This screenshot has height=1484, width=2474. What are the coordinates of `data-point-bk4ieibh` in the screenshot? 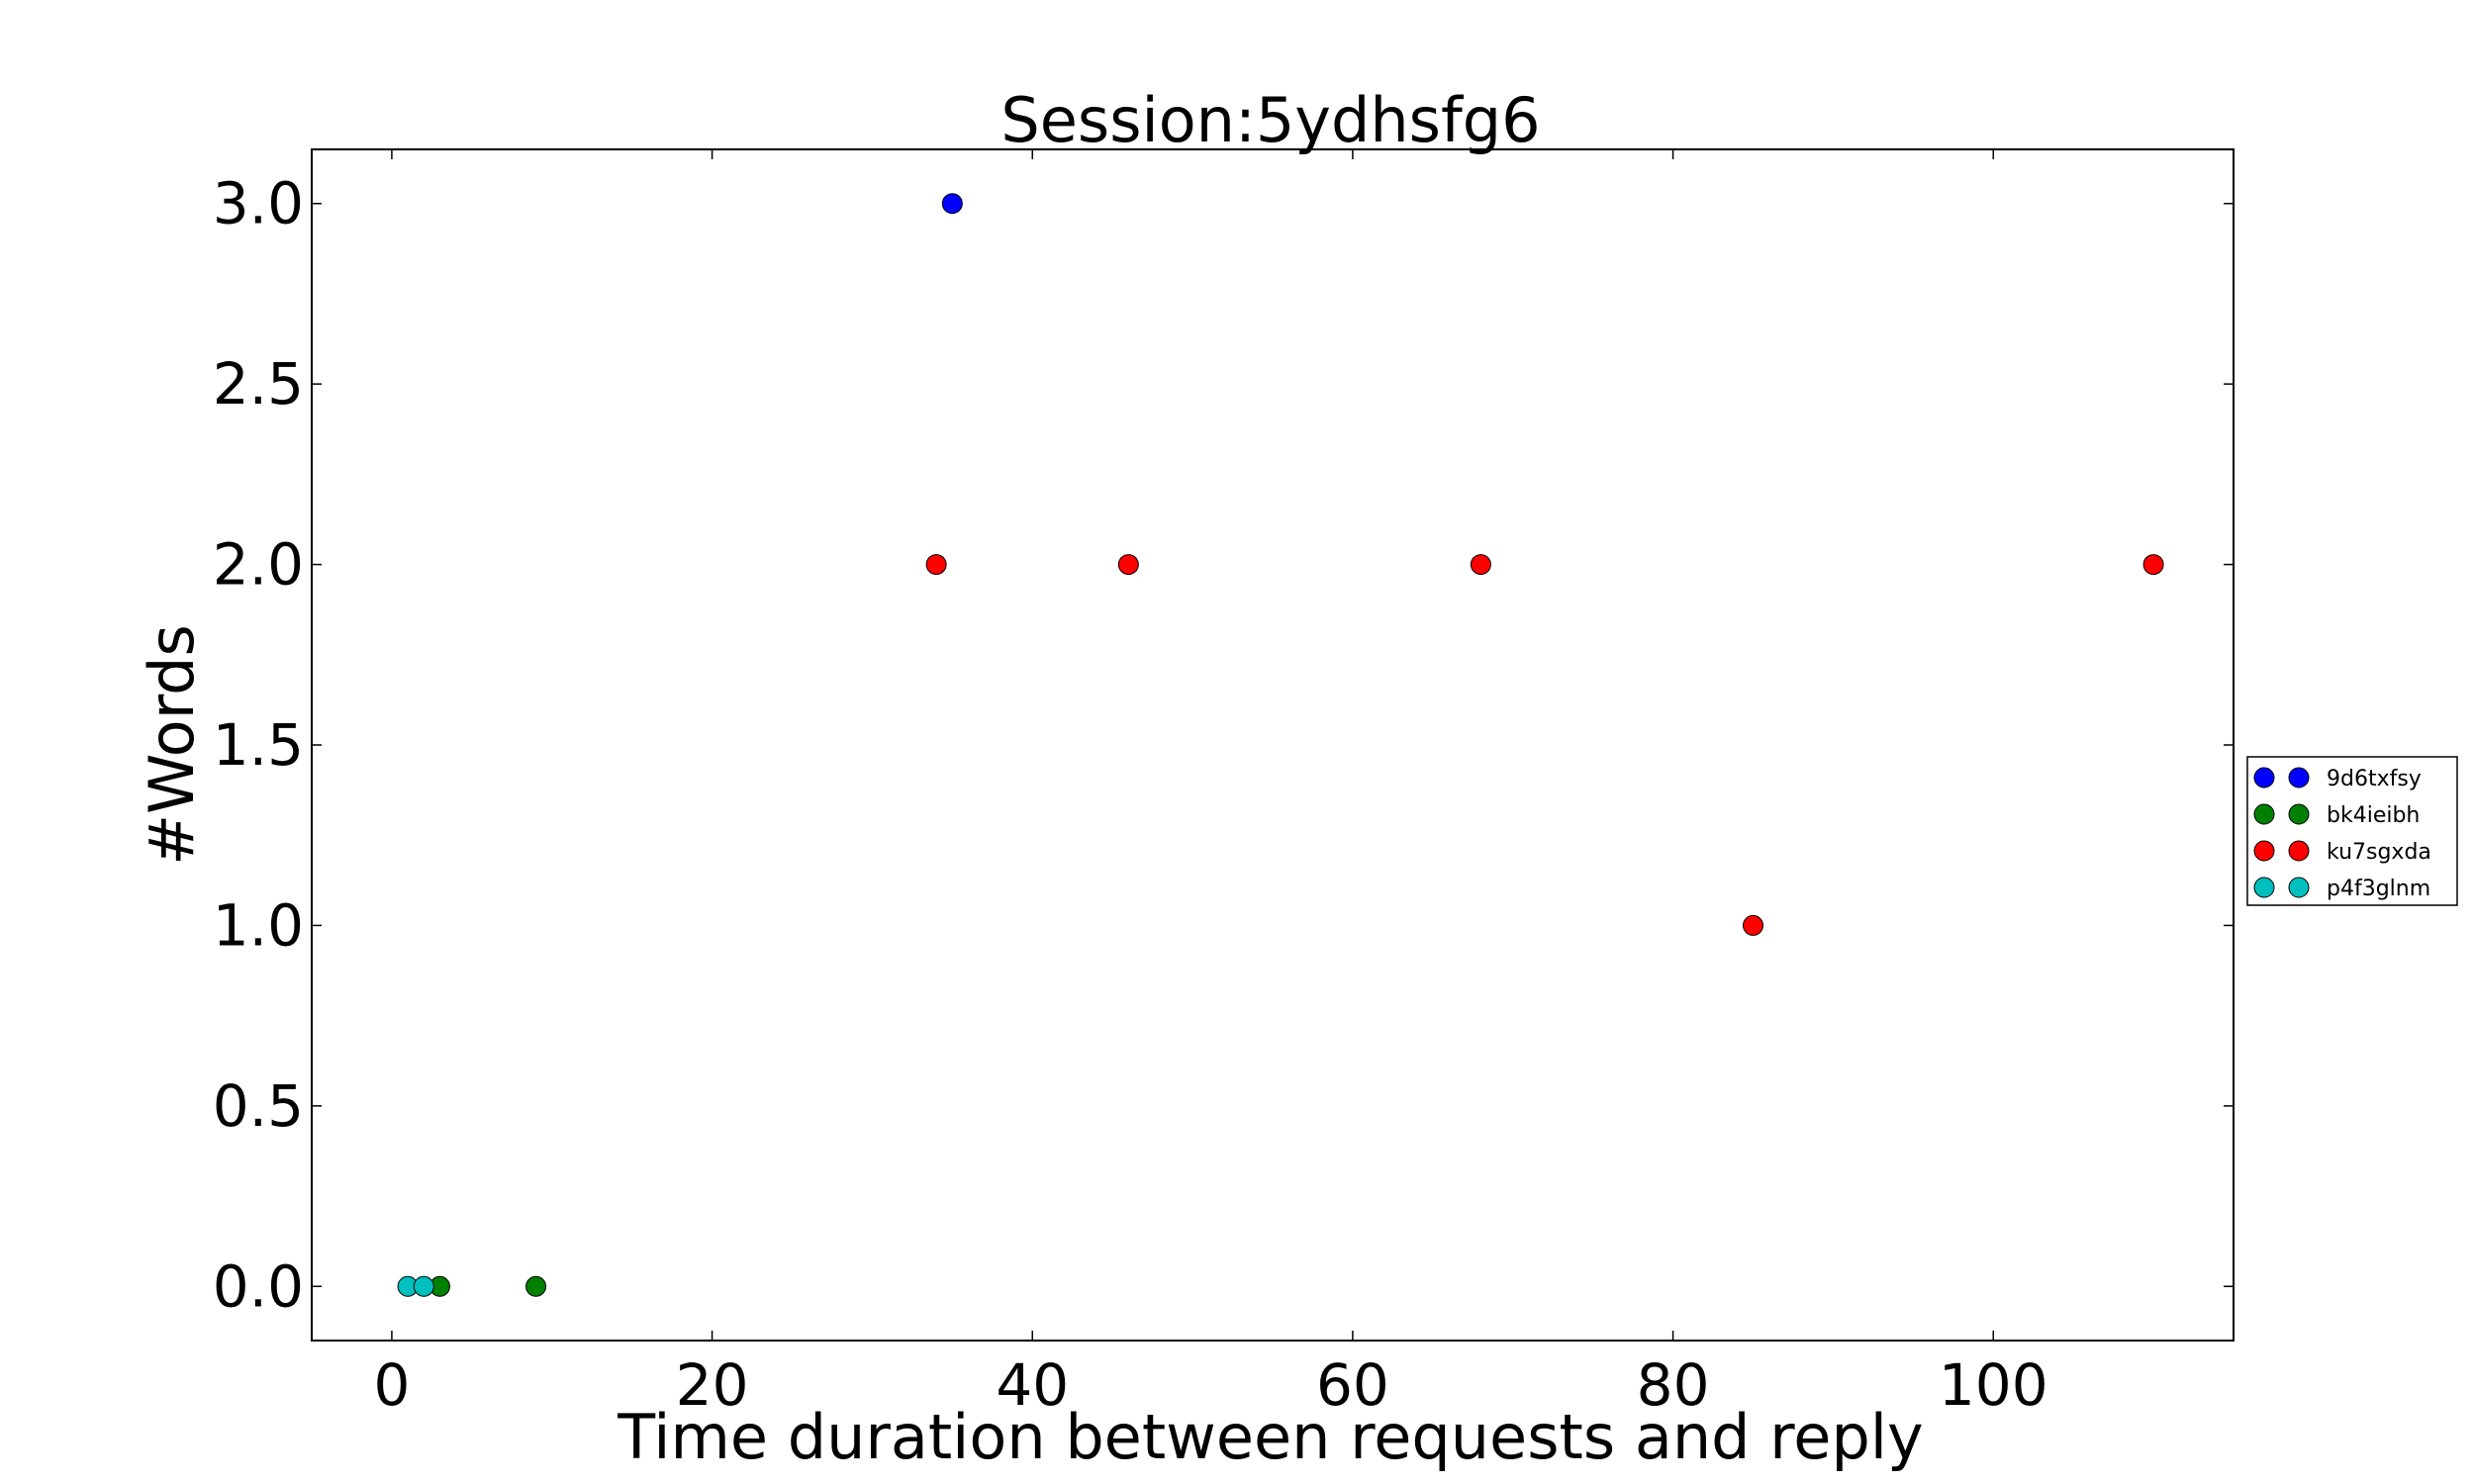 It's located at (536, 1286).